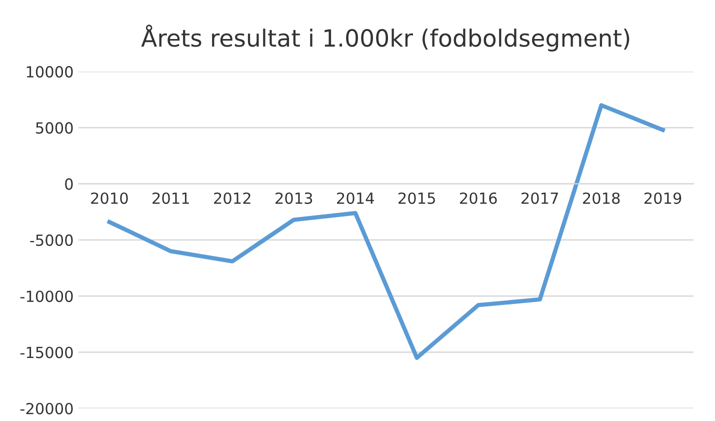 The image size is (715, 421). Describe the element at coordinates (51, 240) in the screenshot. I see `y-tick-label: -5000` at that location.